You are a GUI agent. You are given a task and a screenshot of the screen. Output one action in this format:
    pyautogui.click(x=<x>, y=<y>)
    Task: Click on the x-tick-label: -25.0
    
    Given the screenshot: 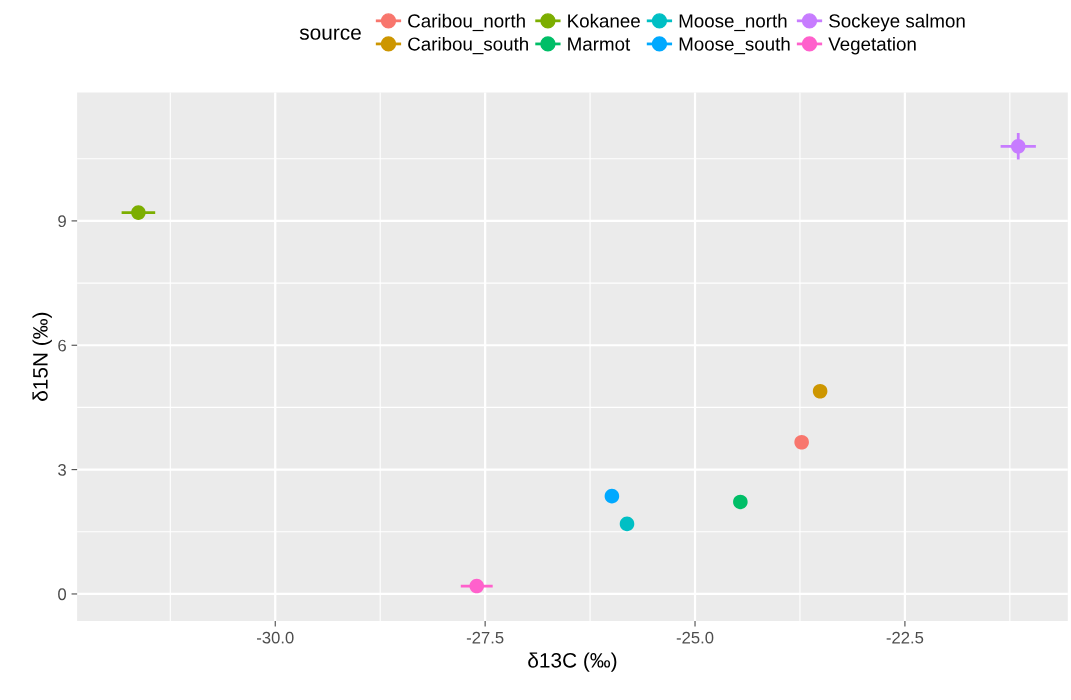 What is the action you would take?
    pyautogui.click(x=695, y=637)
    